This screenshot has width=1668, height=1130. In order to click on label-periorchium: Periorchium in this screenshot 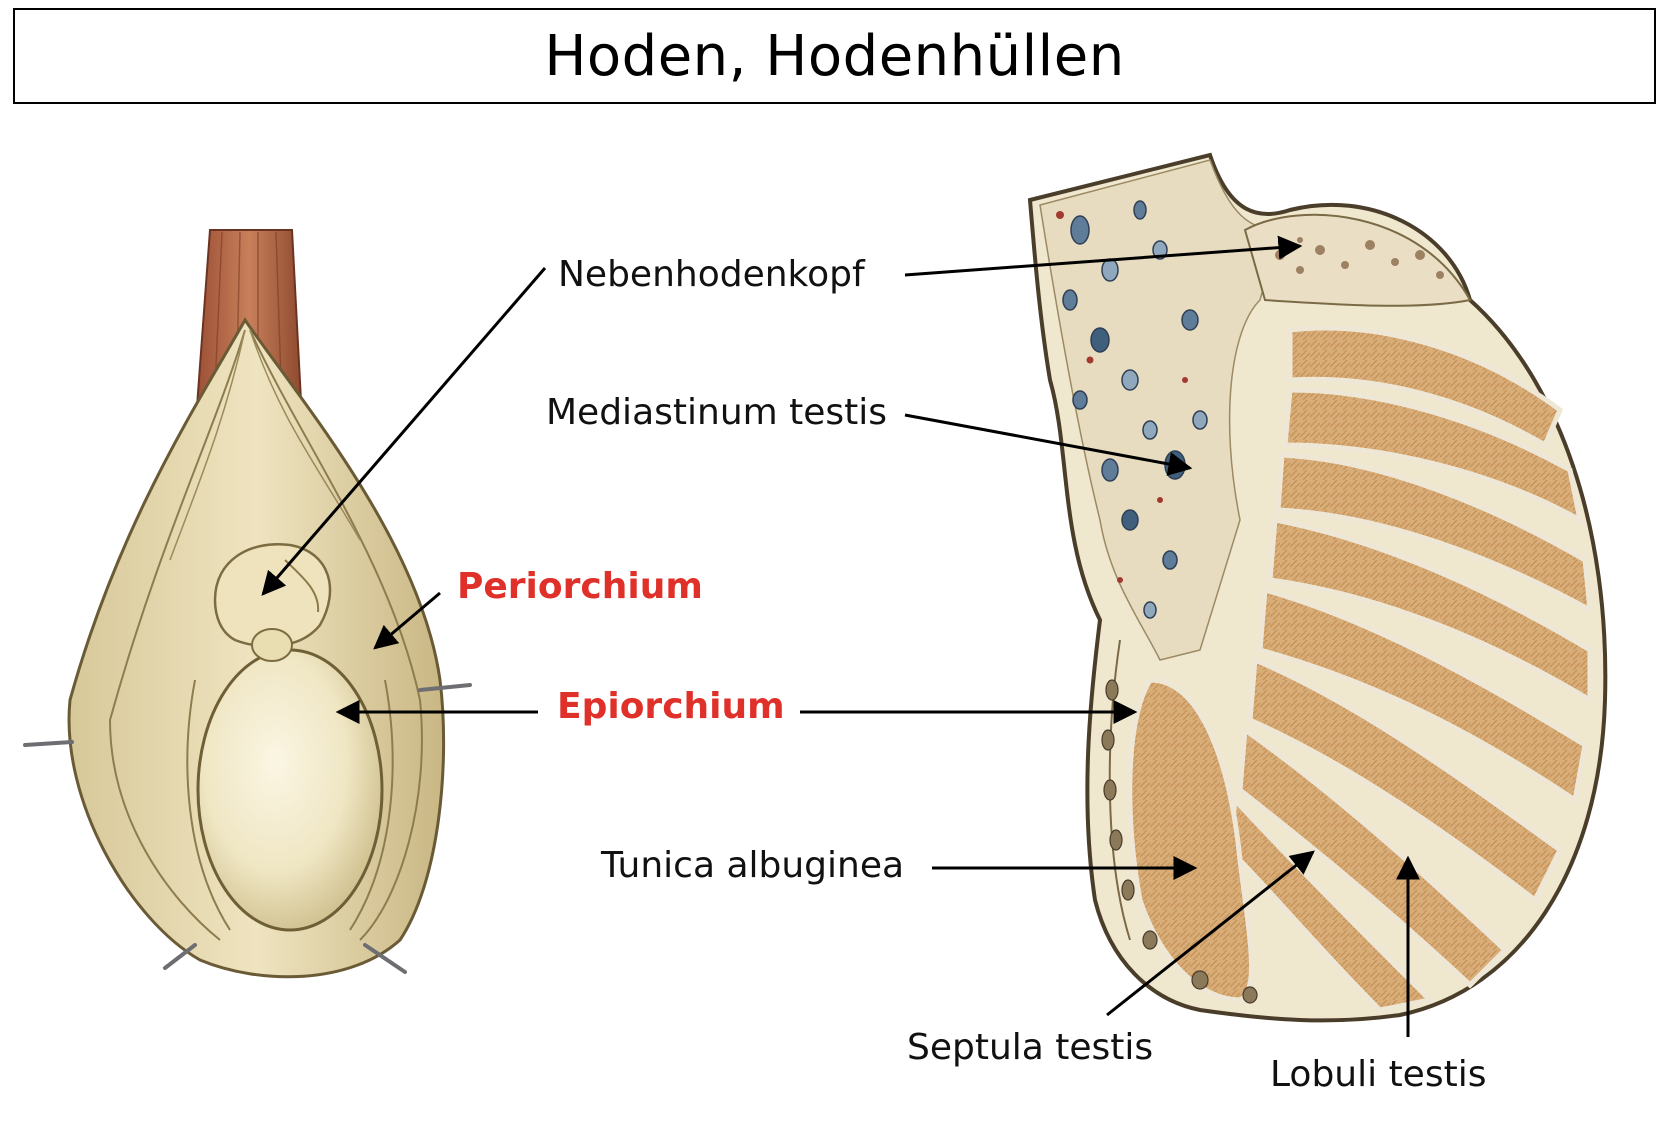, I will do `click(580, 586)`.